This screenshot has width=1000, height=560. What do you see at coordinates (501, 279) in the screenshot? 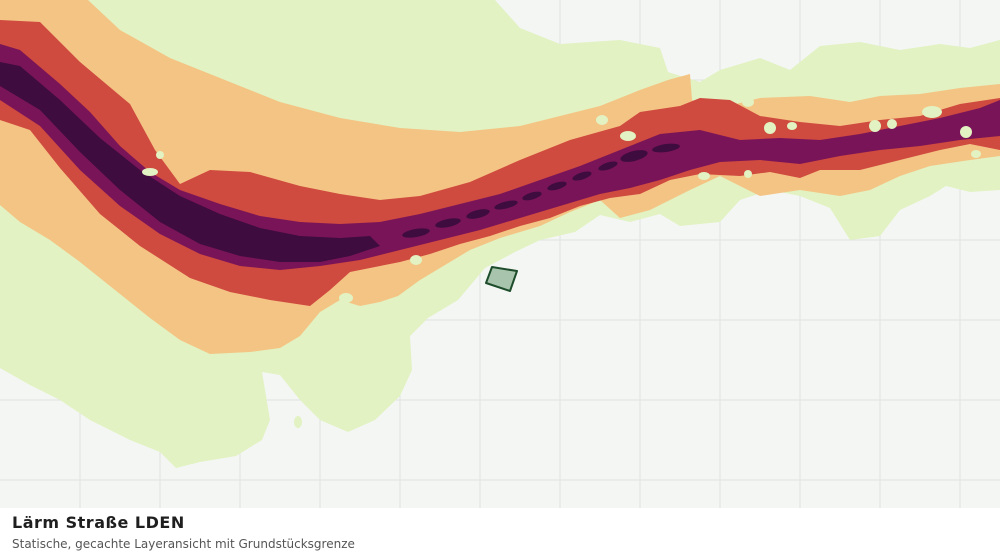
I see `property-boundary` at bounding box center [501, 279].